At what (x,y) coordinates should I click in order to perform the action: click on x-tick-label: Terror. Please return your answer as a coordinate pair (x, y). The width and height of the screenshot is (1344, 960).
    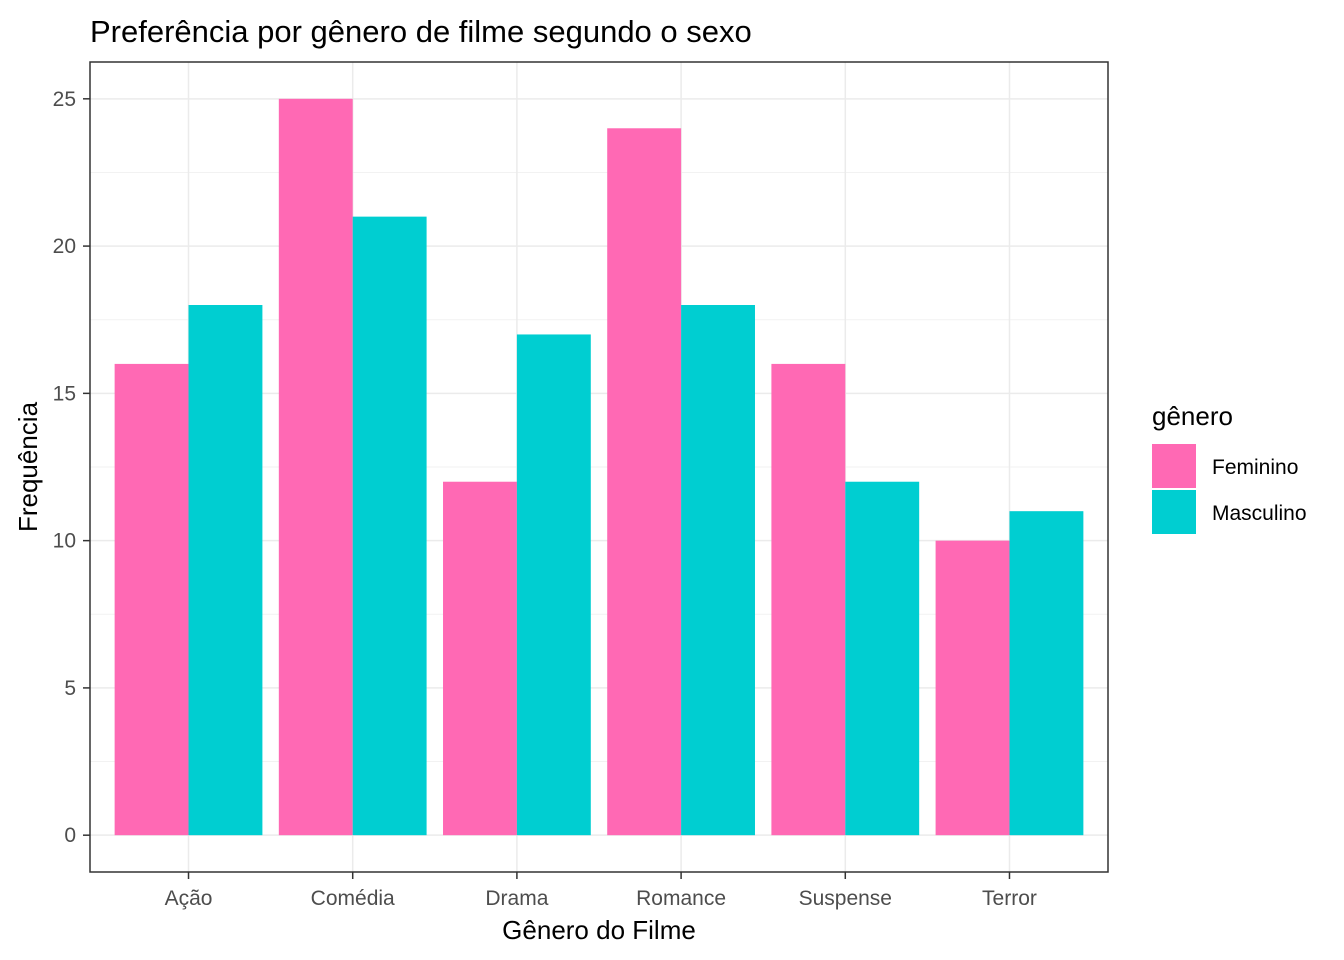
    Looking at the image, I should click on (1009, 898).